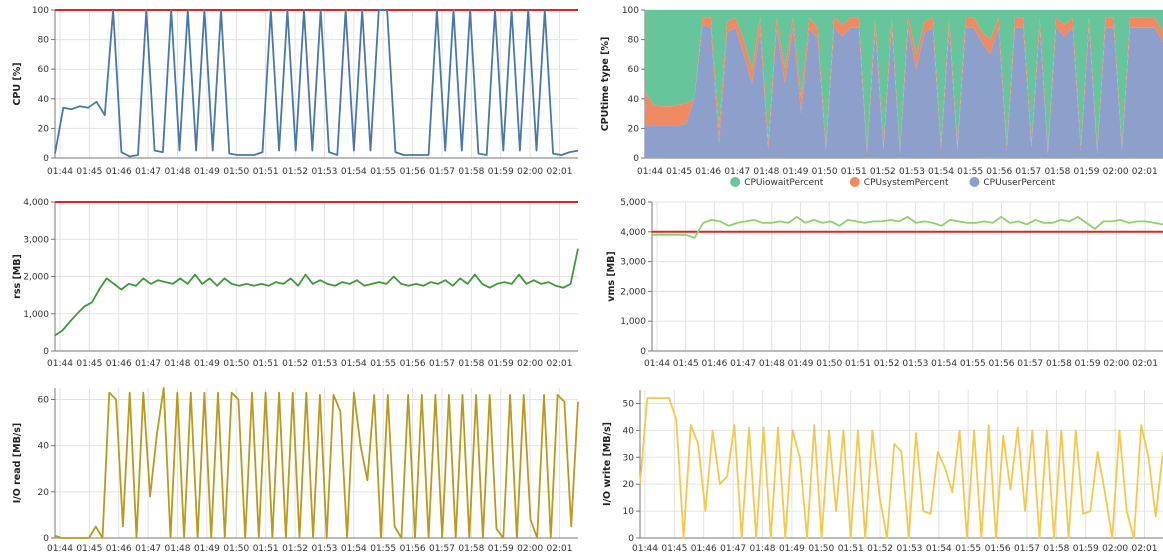 The image size is (1163, 554). What do you see at coordinates (17, 276) in the screenshot?
I see `y-axis-label: rss [MB]` at bounding box center [17, 276].